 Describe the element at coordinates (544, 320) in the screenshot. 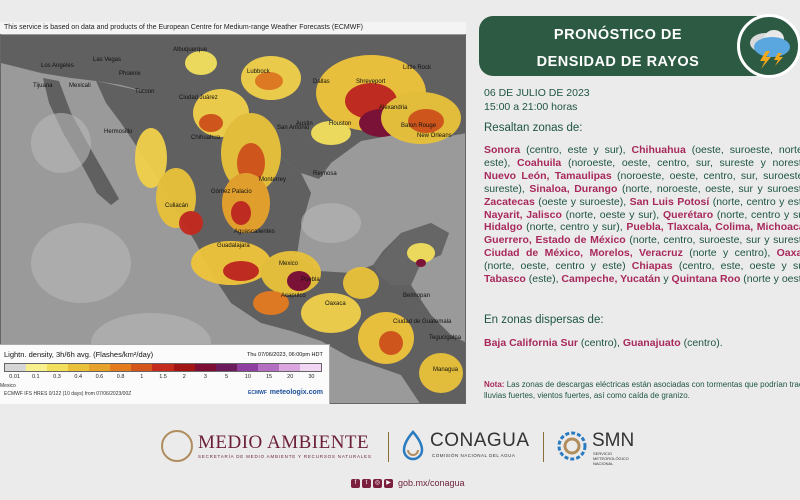

I see `dispersed-lead: En zonas dispersas de:` at that location.